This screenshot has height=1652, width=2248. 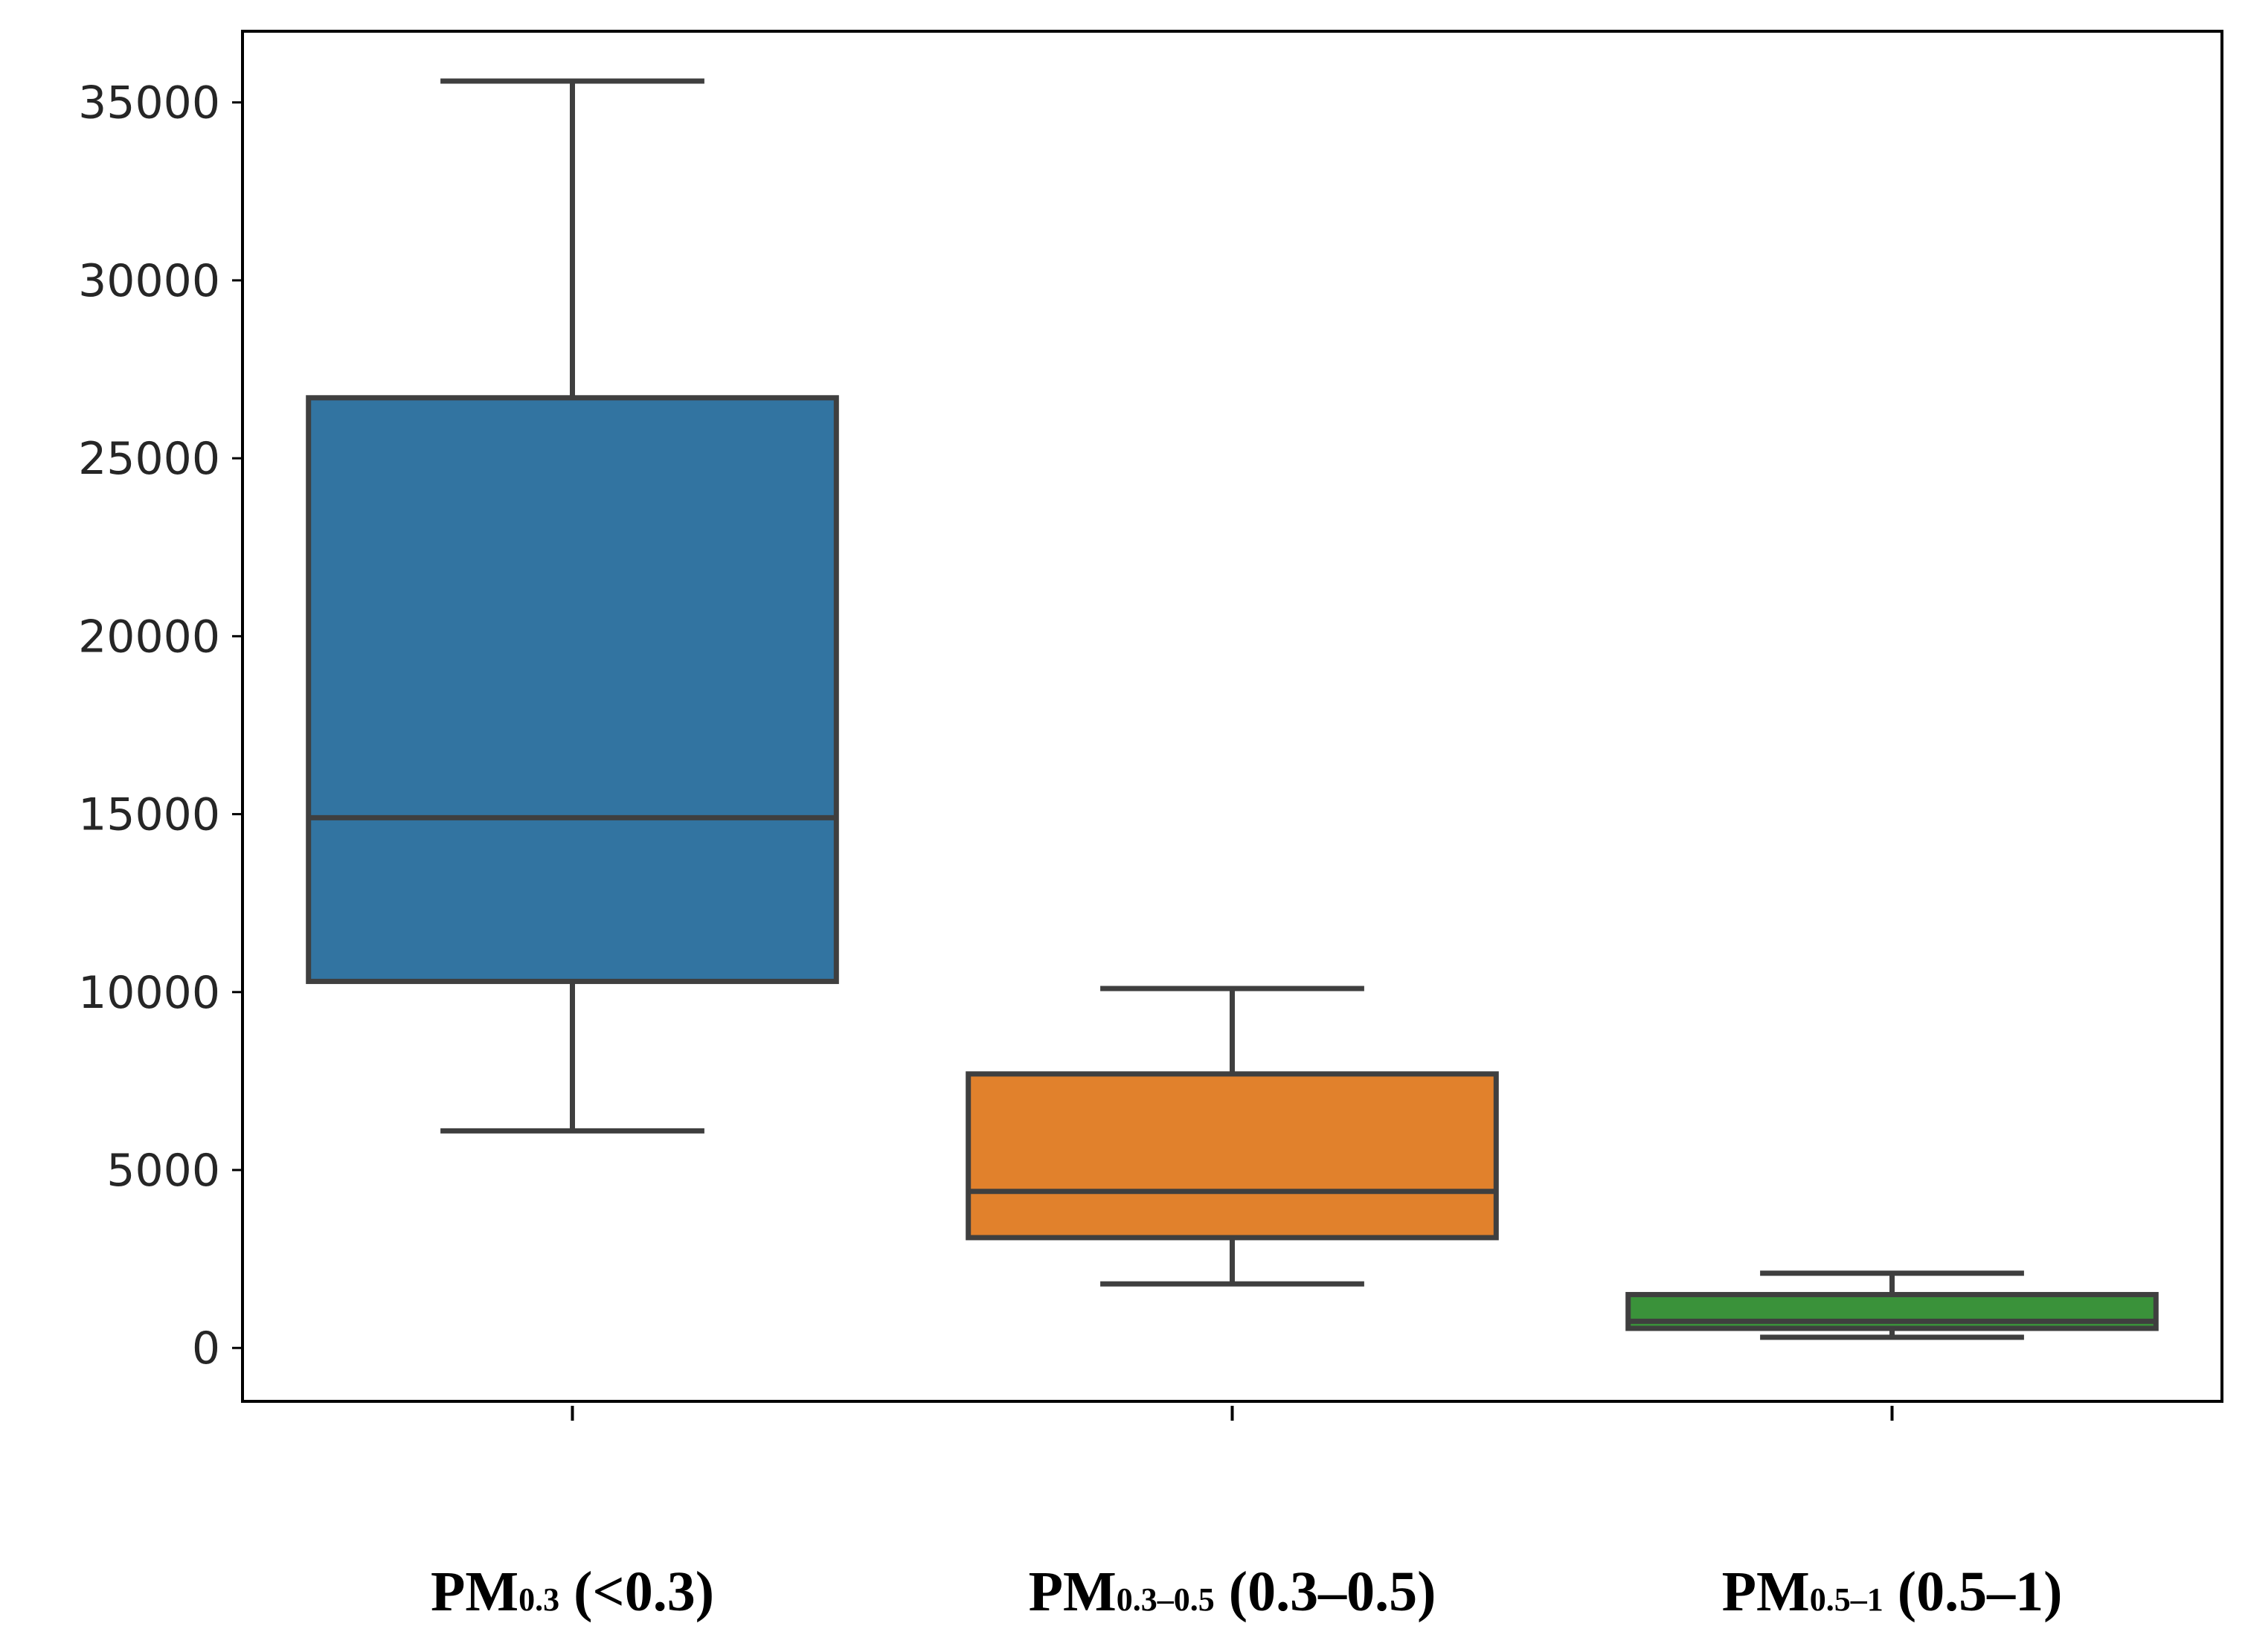 What do you see at coordinates (1166, 1600) in the screenshot?
I see `label-subscript: 0.3–0.5` at bounding box center [1166, 1600].